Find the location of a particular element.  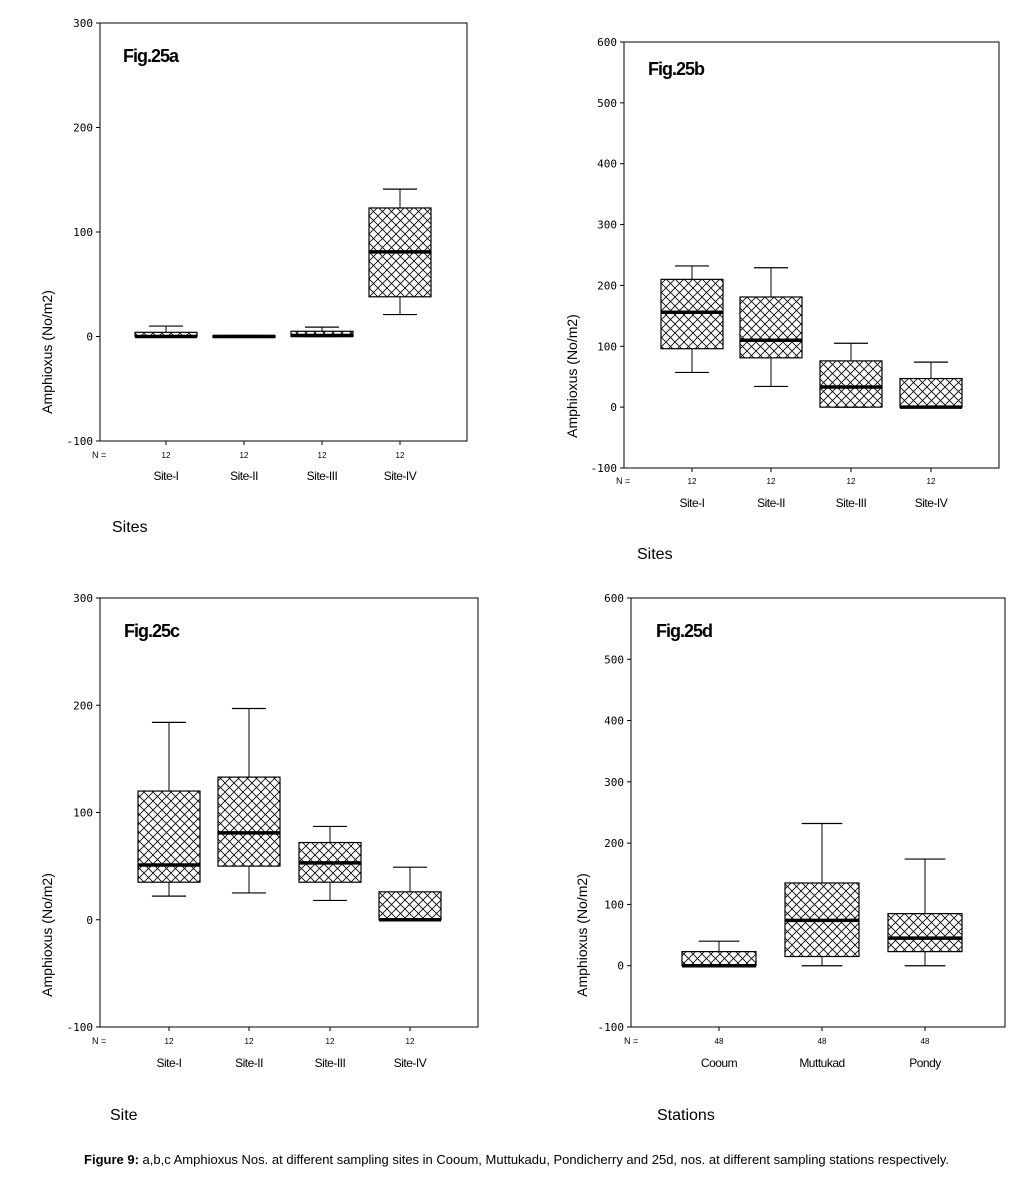

category-label: Muttukad is located at coordinates (821, 1063).